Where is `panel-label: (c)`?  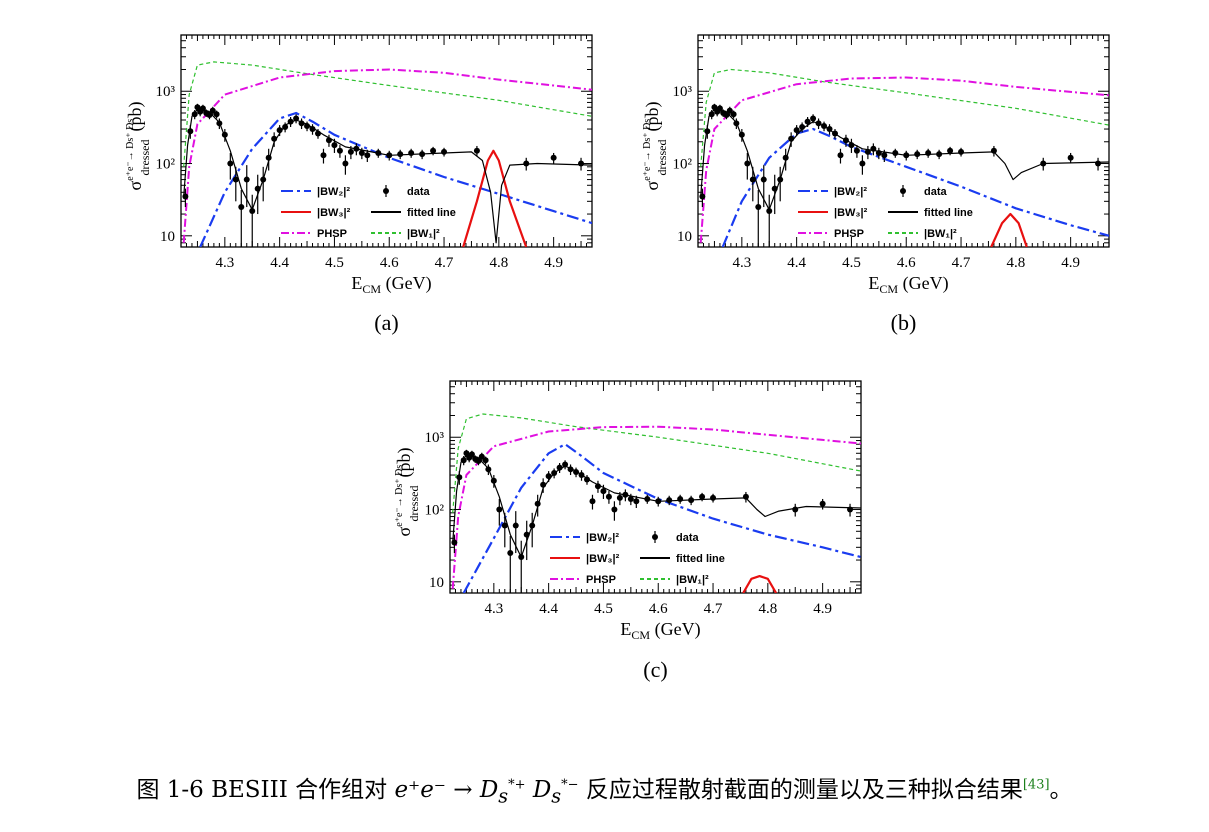
panel-label: (c) is located at coordinates (655, 669).